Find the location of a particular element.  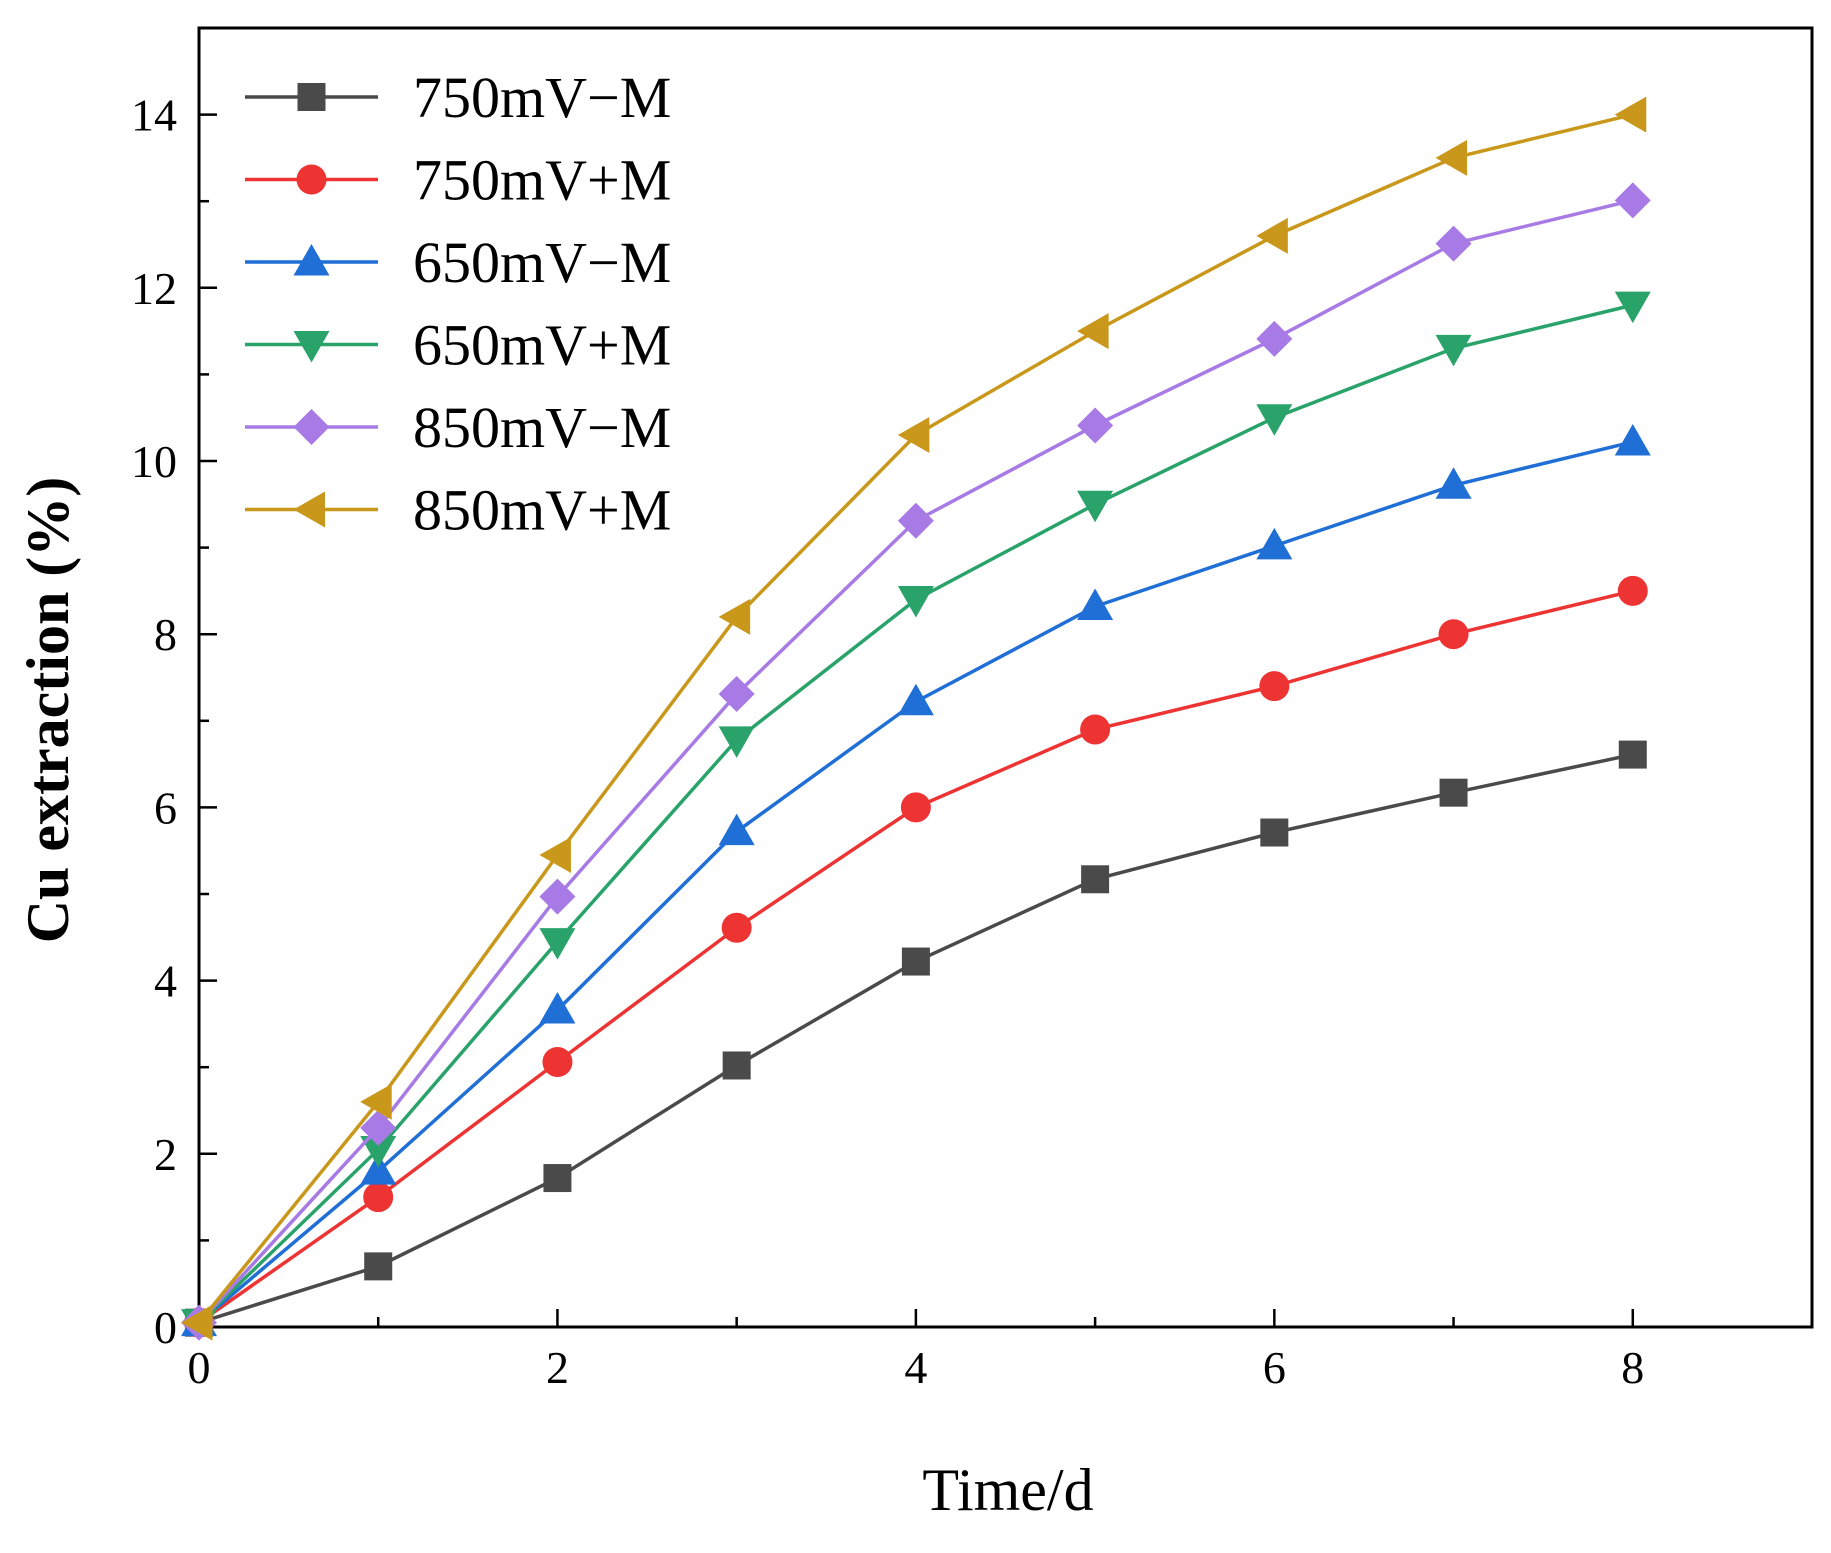

legend-item: 650mV+M is located at coordinates (458, 345).